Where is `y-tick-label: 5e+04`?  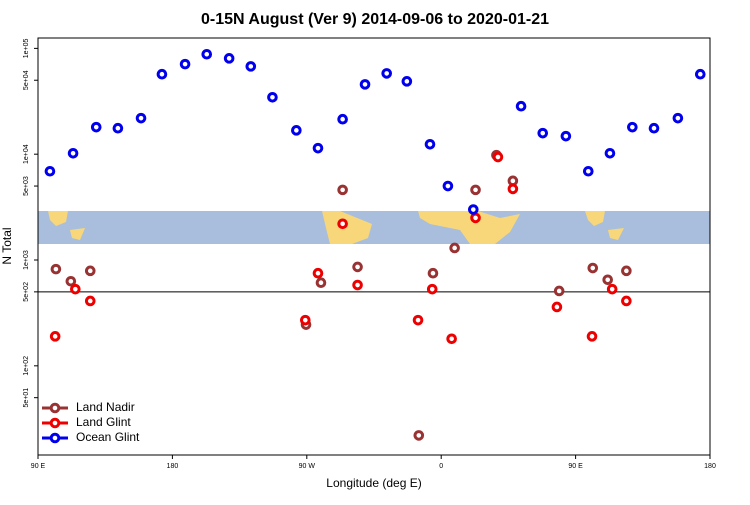
y-tick-label: 5e+04 is located at coordinates (26, 80).